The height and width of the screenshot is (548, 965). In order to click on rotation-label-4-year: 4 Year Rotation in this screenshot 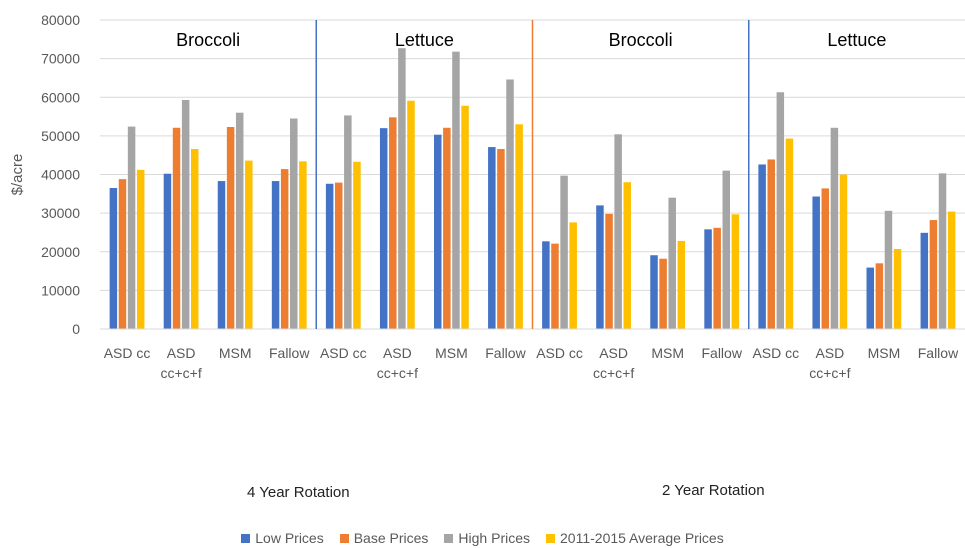, I will do `click(298, 492)`.